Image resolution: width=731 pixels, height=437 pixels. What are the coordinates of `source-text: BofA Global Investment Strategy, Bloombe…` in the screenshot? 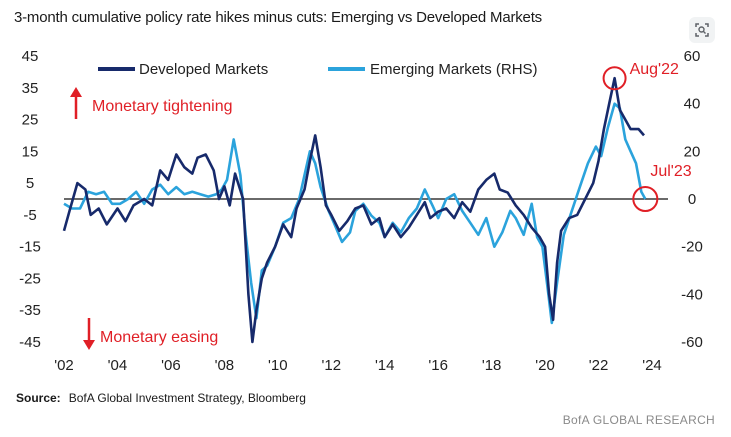 It's located at (187, 398).